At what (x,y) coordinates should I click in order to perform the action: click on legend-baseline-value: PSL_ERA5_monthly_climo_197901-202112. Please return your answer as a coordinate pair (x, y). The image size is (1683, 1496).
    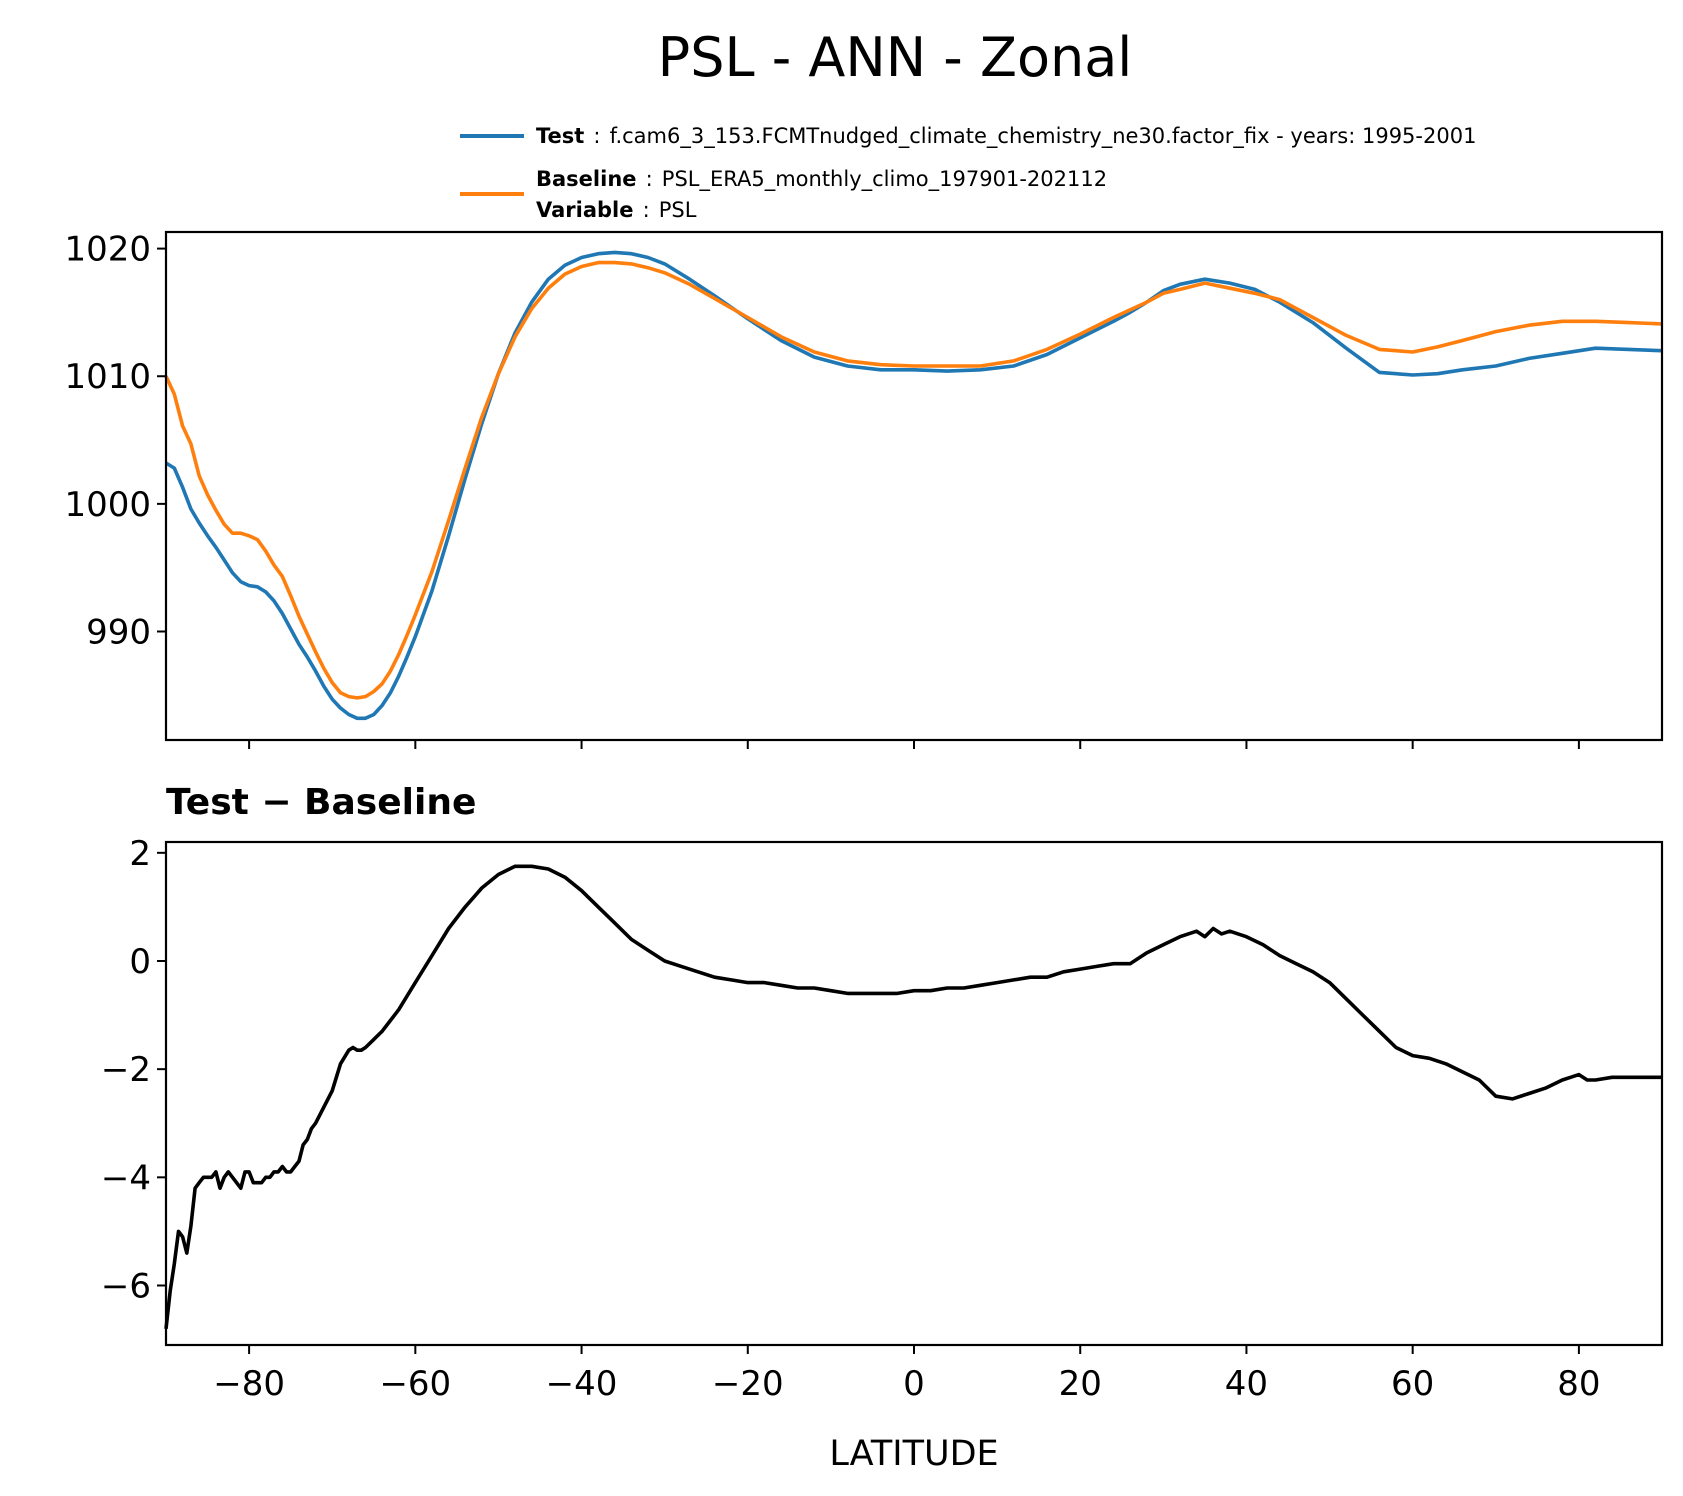
    Looking at the image, I should click on (884, 179).